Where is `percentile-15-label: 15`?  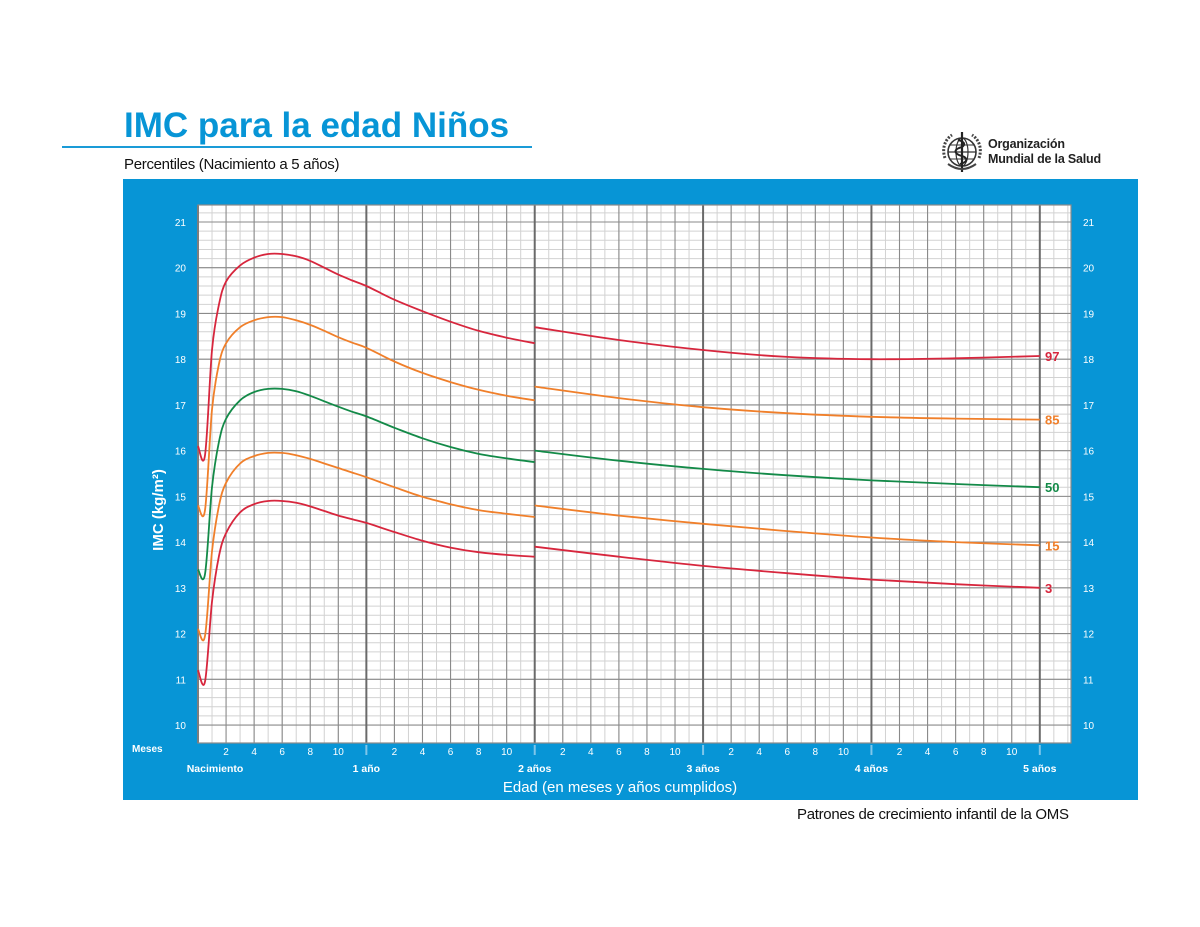
percentile-15-label: 15 is located at coordinates (1052, 545).